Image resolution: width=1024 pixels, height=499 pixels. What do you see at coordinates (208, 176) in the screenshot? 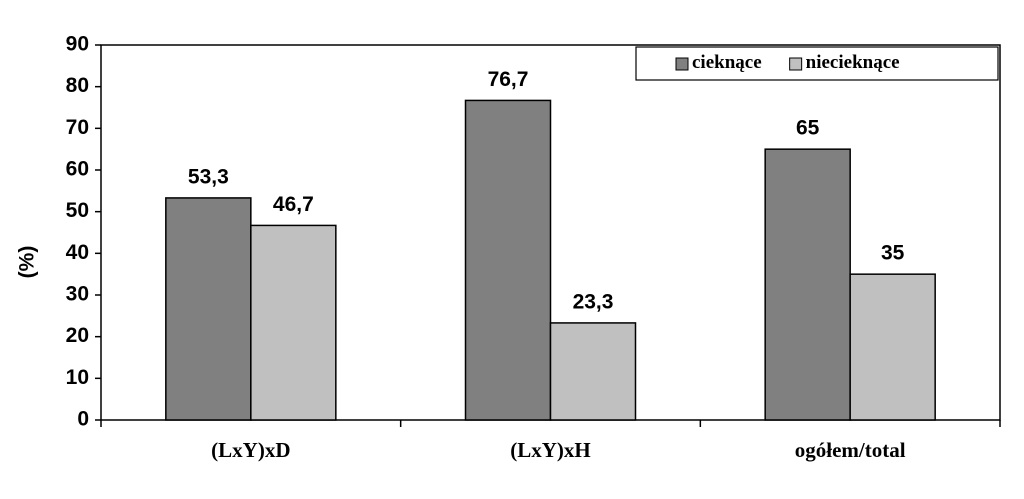
I see `value-label: 53,3` at bounding box center [208, 176].